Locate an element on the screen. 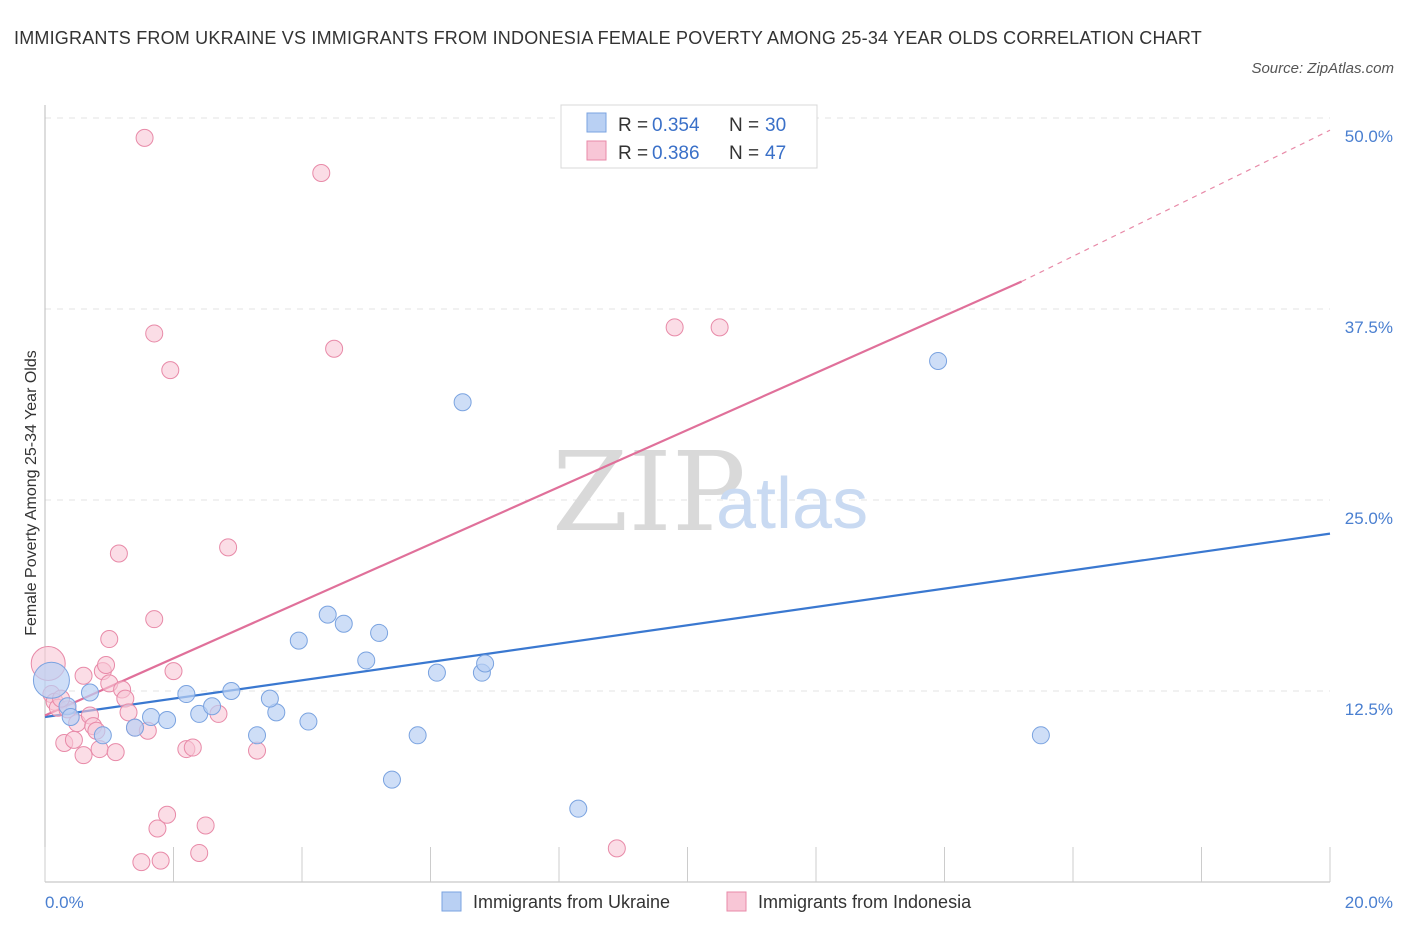 The image size is (1406, 930). x-tick-label-1: 20.0% is located at coordinates (1369, 902).